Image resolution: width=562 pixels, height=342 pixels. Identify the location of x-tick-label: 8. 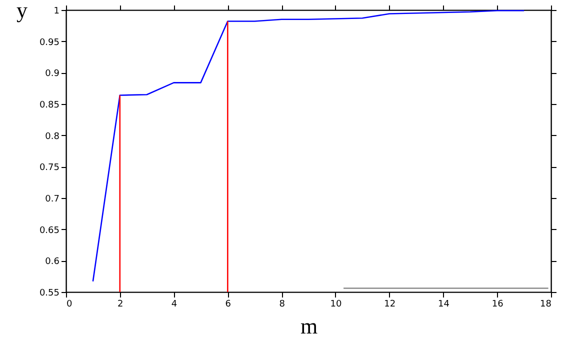
(282, 305).